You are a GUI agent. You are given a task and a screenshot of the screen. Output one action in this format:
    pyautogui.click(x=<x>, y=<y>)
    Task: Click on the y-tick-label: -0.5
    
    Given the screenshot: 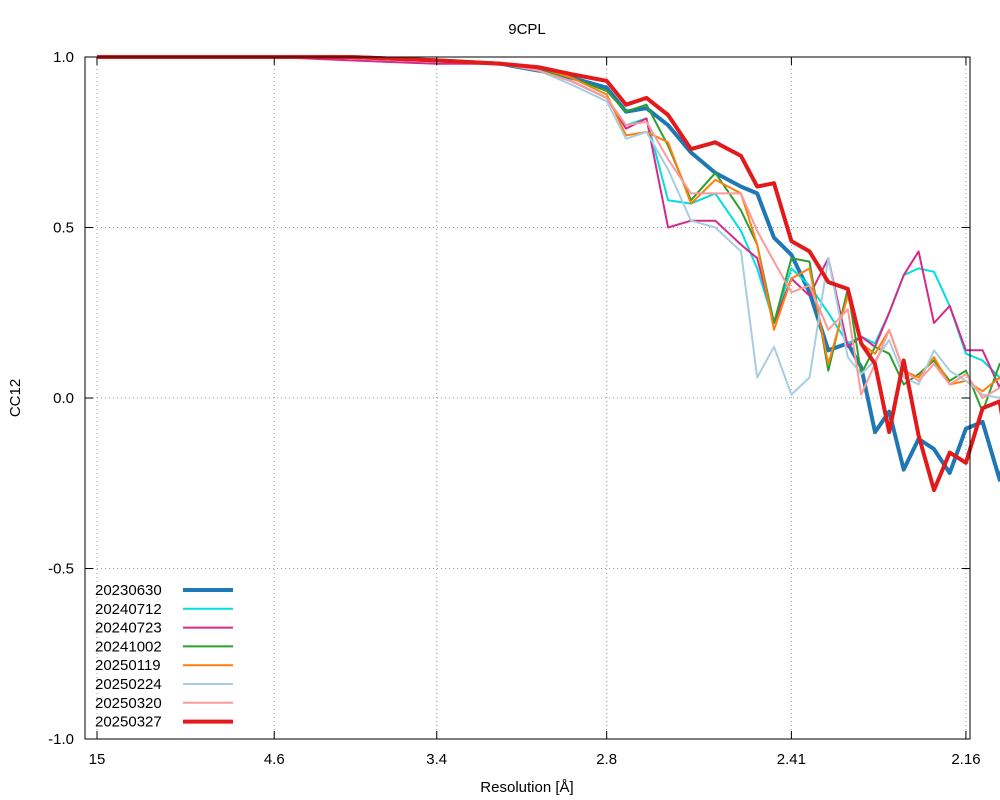 What is the action you would take?
    pyautogui.click(x=61, y=569)
    